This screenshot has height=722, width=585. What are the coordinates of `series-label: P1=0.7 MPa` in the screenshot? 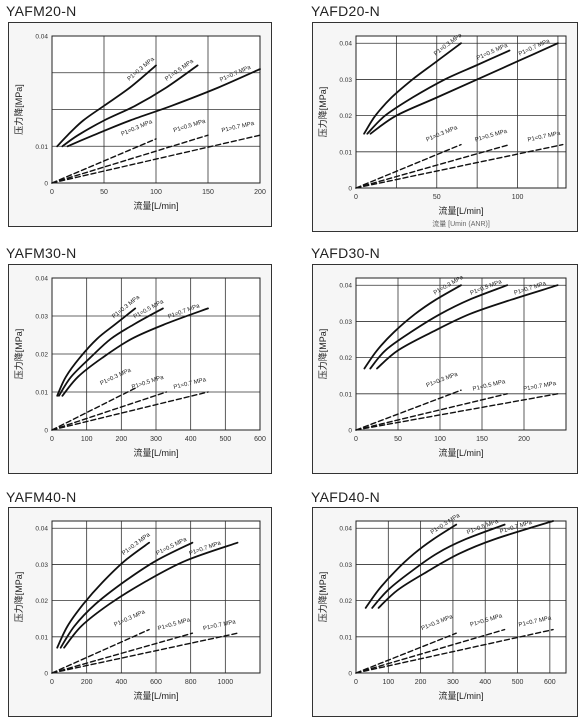 It's located at (540, 387).